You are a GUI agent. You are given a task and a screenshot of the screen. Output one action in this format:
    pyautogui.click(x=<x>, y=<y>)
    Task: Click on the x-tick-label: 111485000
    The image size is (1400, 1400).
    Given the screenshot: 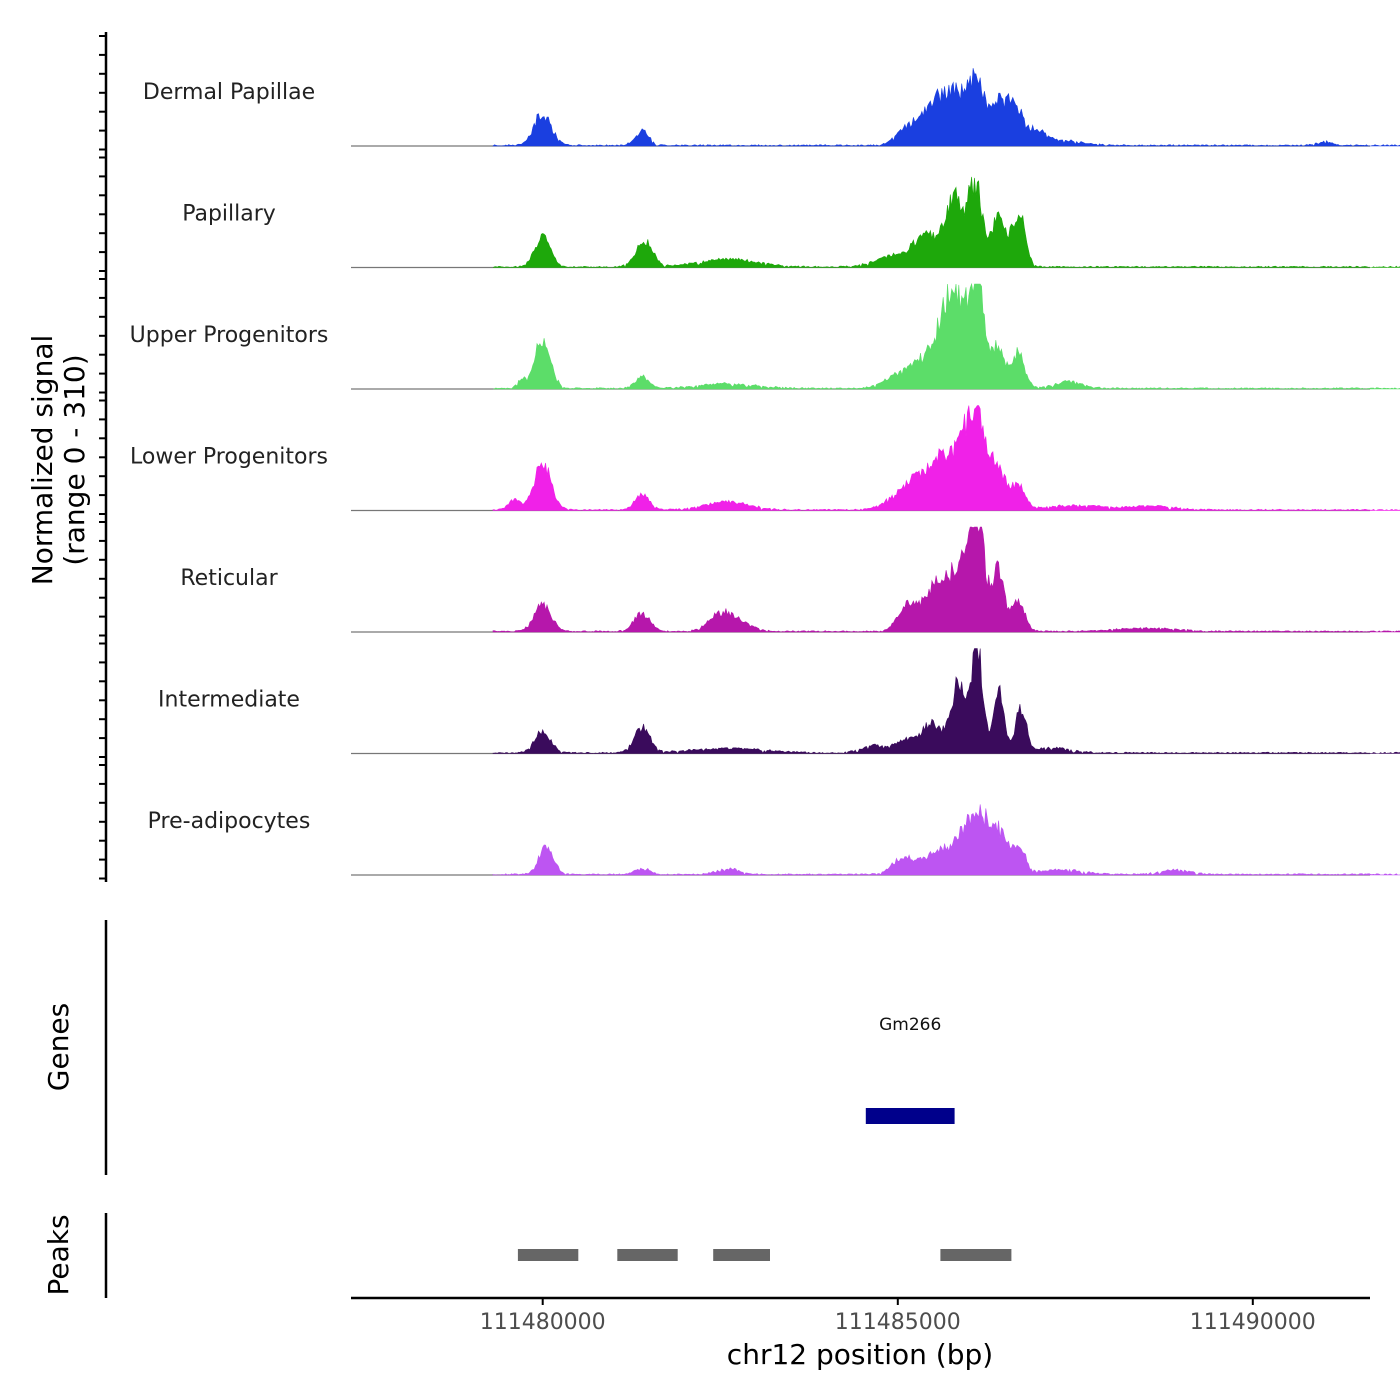 What is the action you would take?
    pyautogui.click(x=898, y=1322)
    